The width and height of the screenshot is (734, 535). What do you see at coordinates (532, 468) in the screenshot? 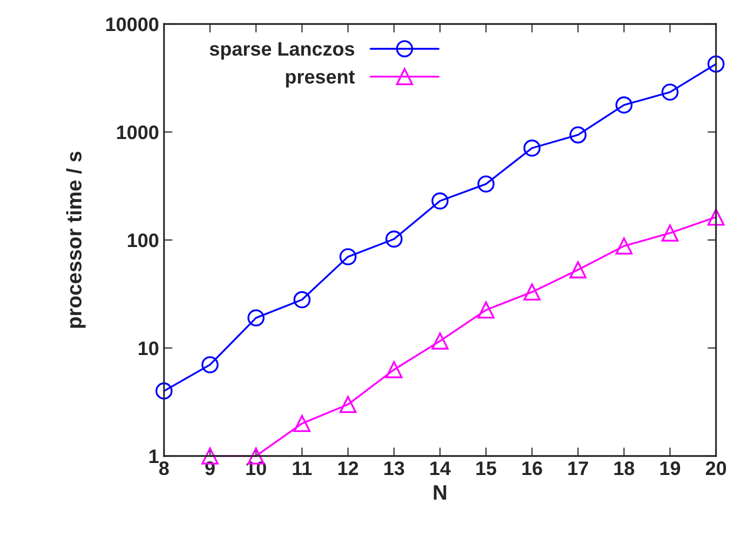
I see `x-tick-label: 16` at bounding box center [532, 468].